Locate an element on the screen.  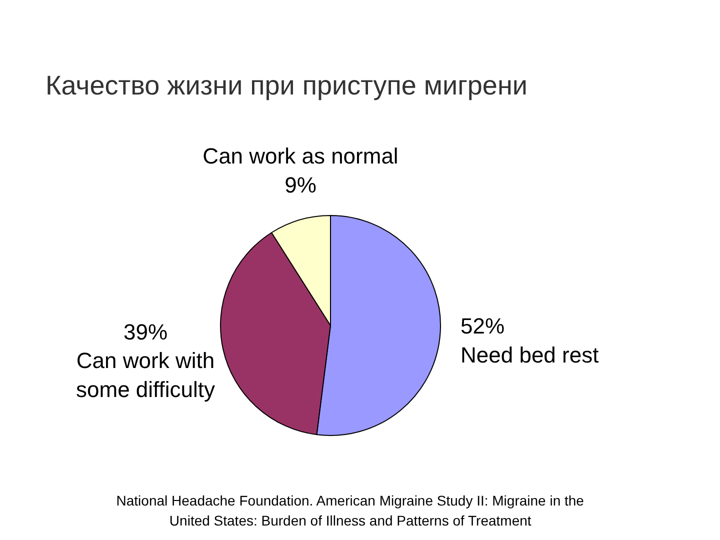
text: National Headache Foundation. American Migraine Study II: Migraine in the United States: Burden of Illness and Patterns of Treatment is located at coordinates (350, 510).